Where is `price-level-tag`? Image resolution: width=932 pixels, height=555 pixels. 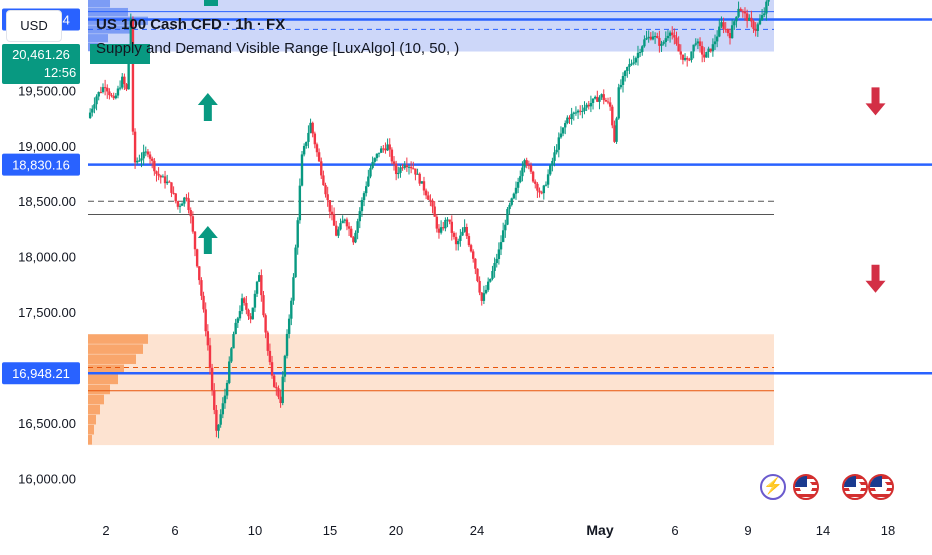
price-level-tag is located at coordinates (41, 164).